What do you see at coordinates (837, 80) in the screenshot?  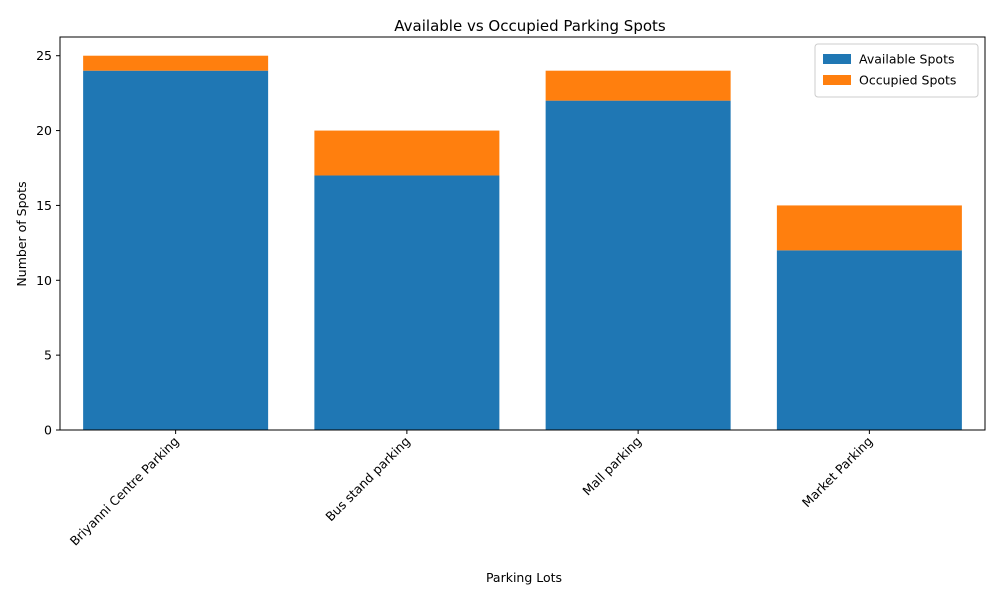 I see `legend-swatch-occupied` at bounding box center [837, 80].